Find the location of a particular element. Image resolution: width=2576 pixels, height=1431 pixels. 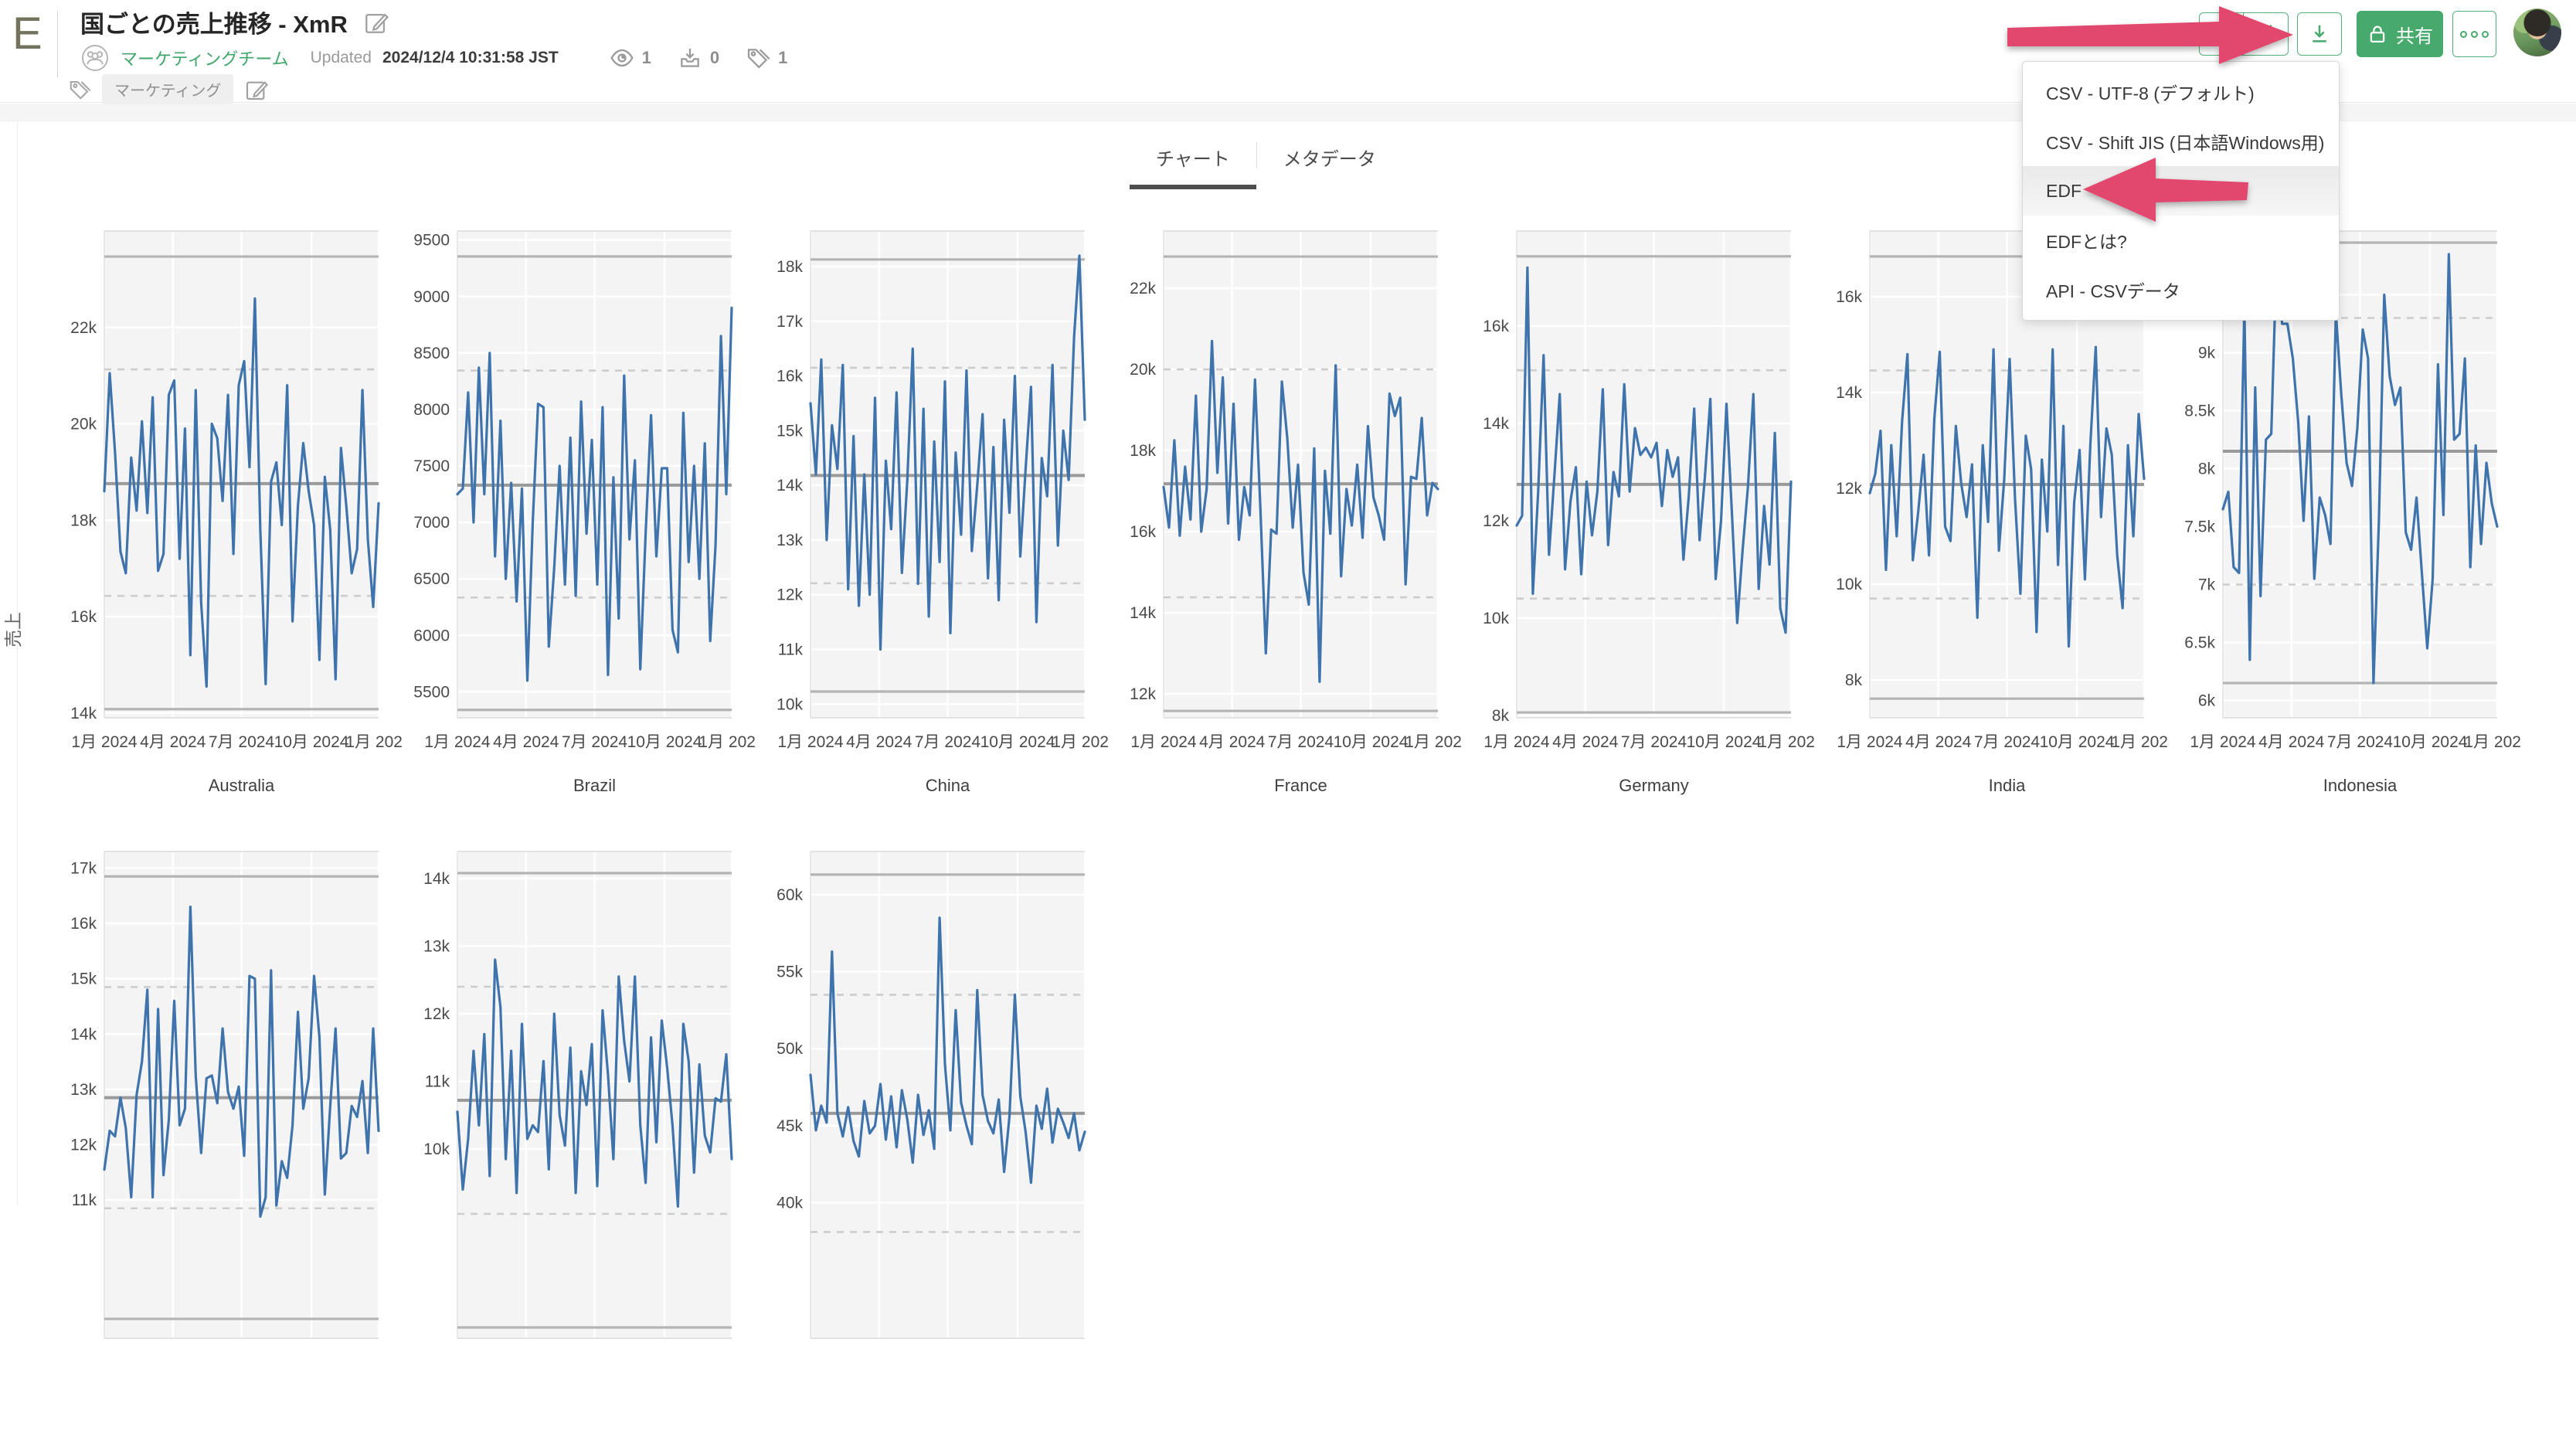

svg-text: 50k is located at coordinates (790, 1049).